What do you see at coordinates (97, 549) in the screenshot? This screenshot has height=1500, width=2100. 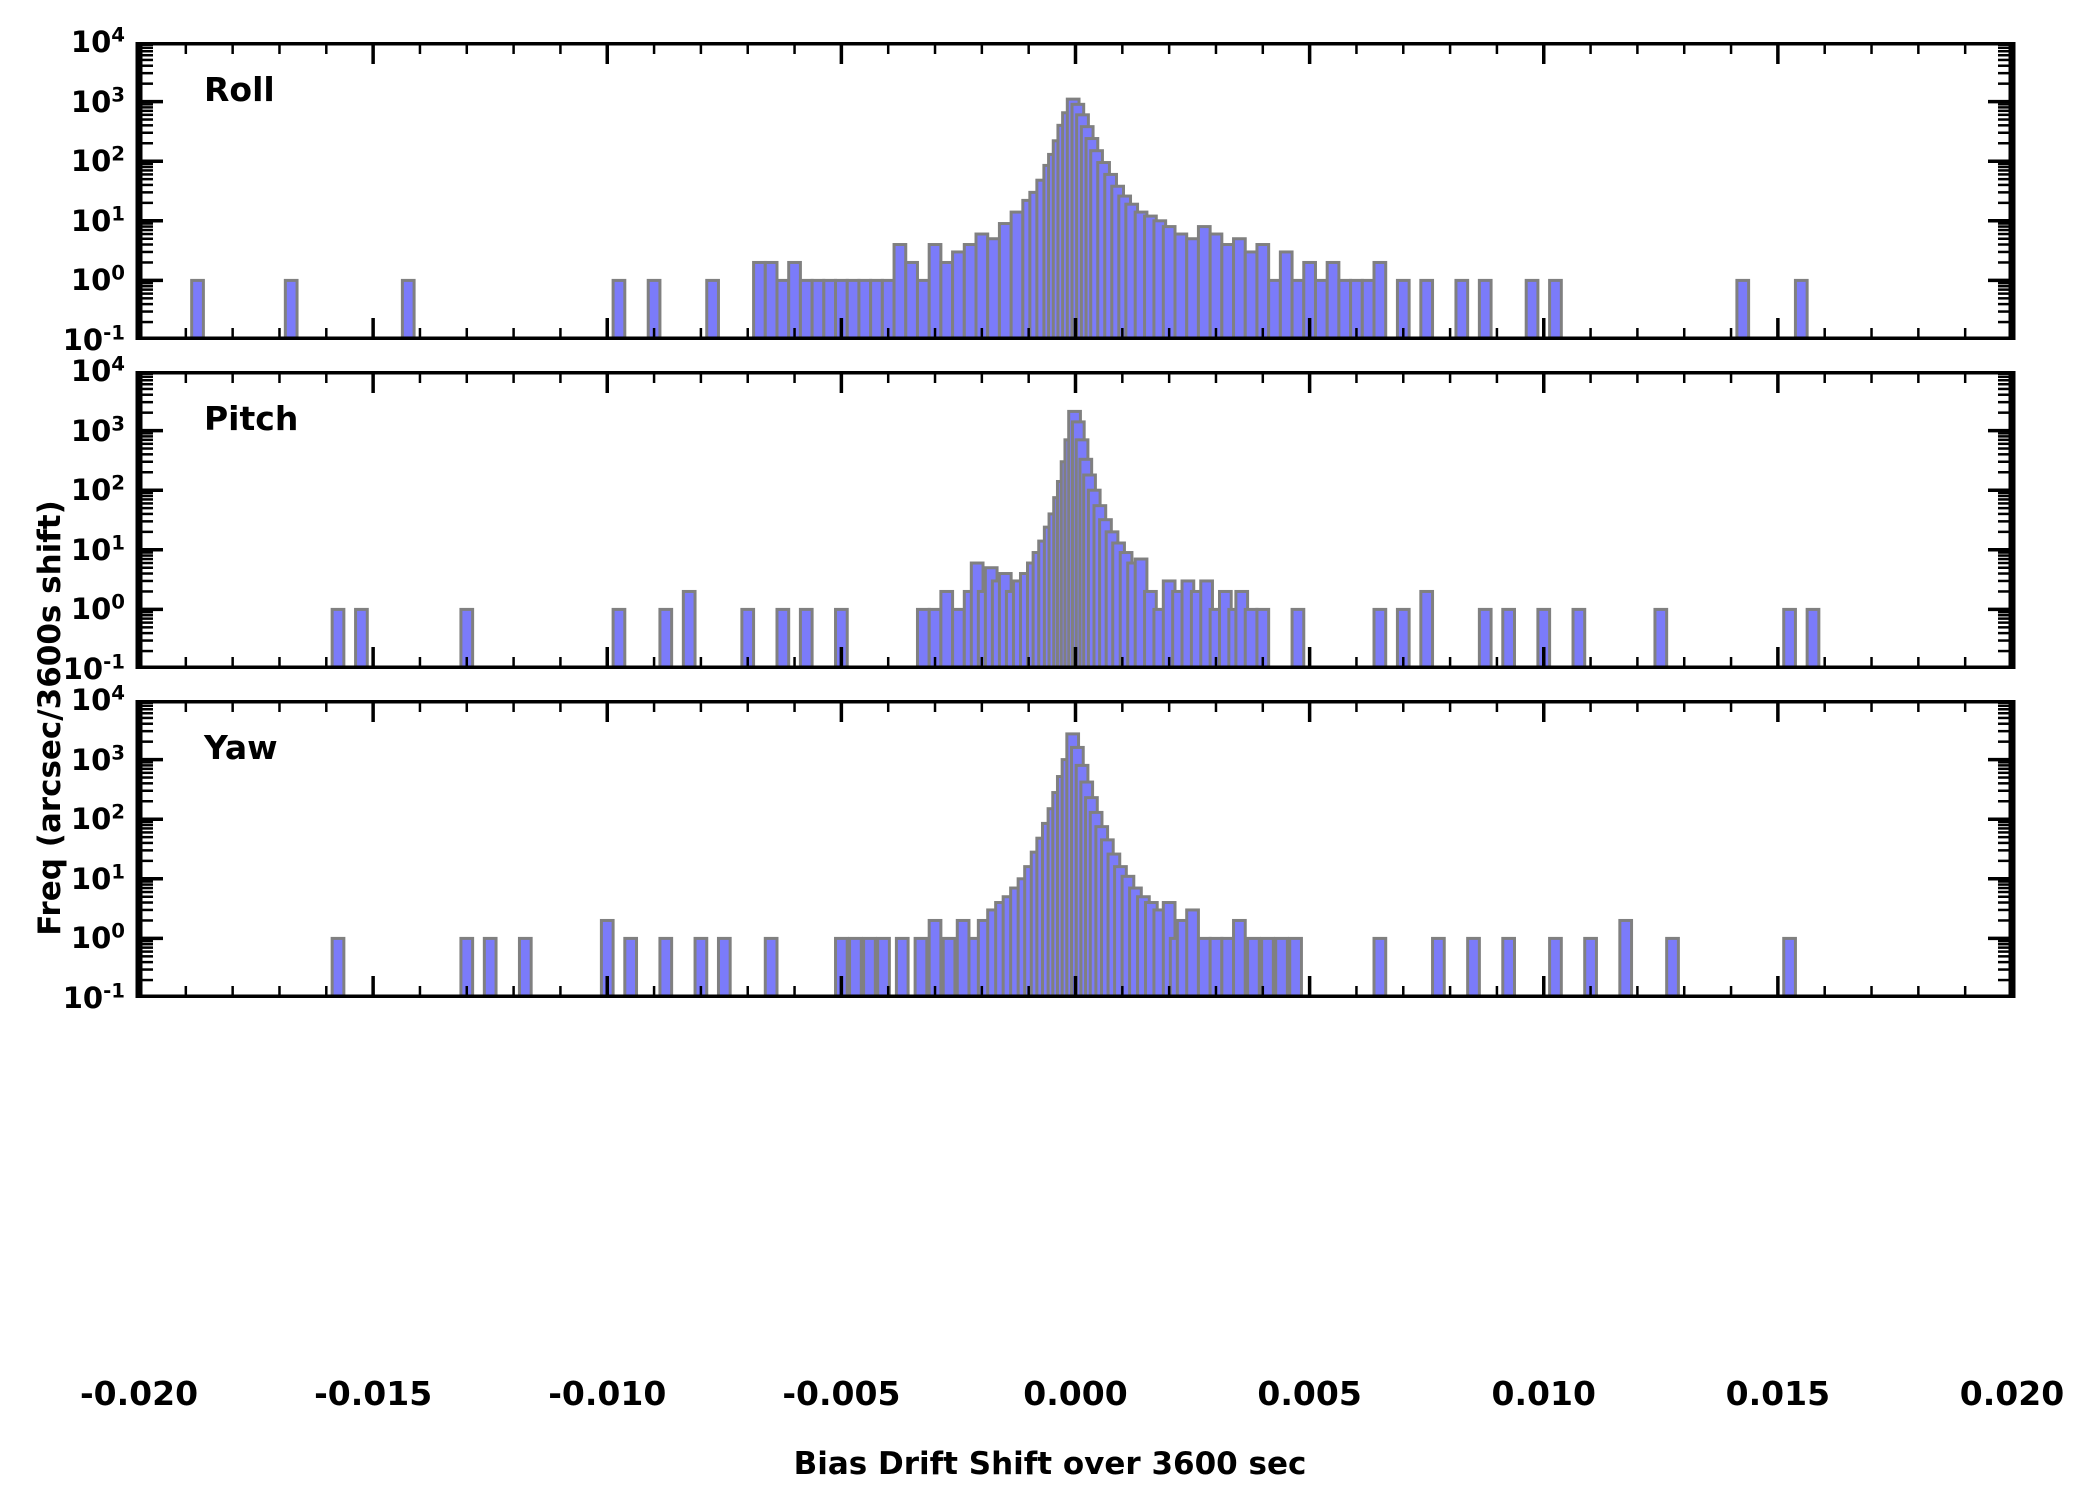 I see `y-tick-label: 10¹` at bounding box center [97, 549].